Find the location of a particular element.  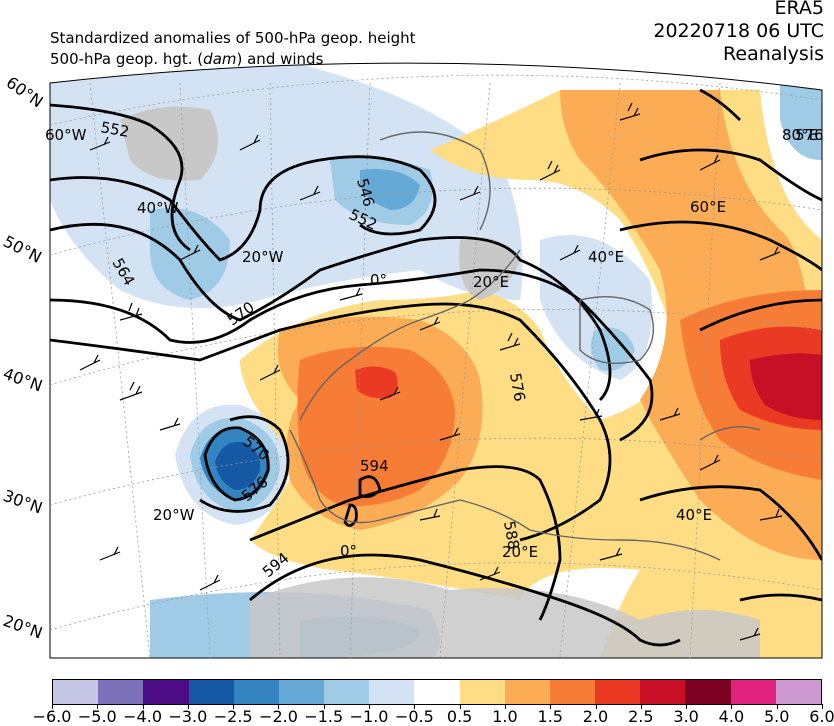

negative-anomaly-northeast is located at coordinates (801, 121).